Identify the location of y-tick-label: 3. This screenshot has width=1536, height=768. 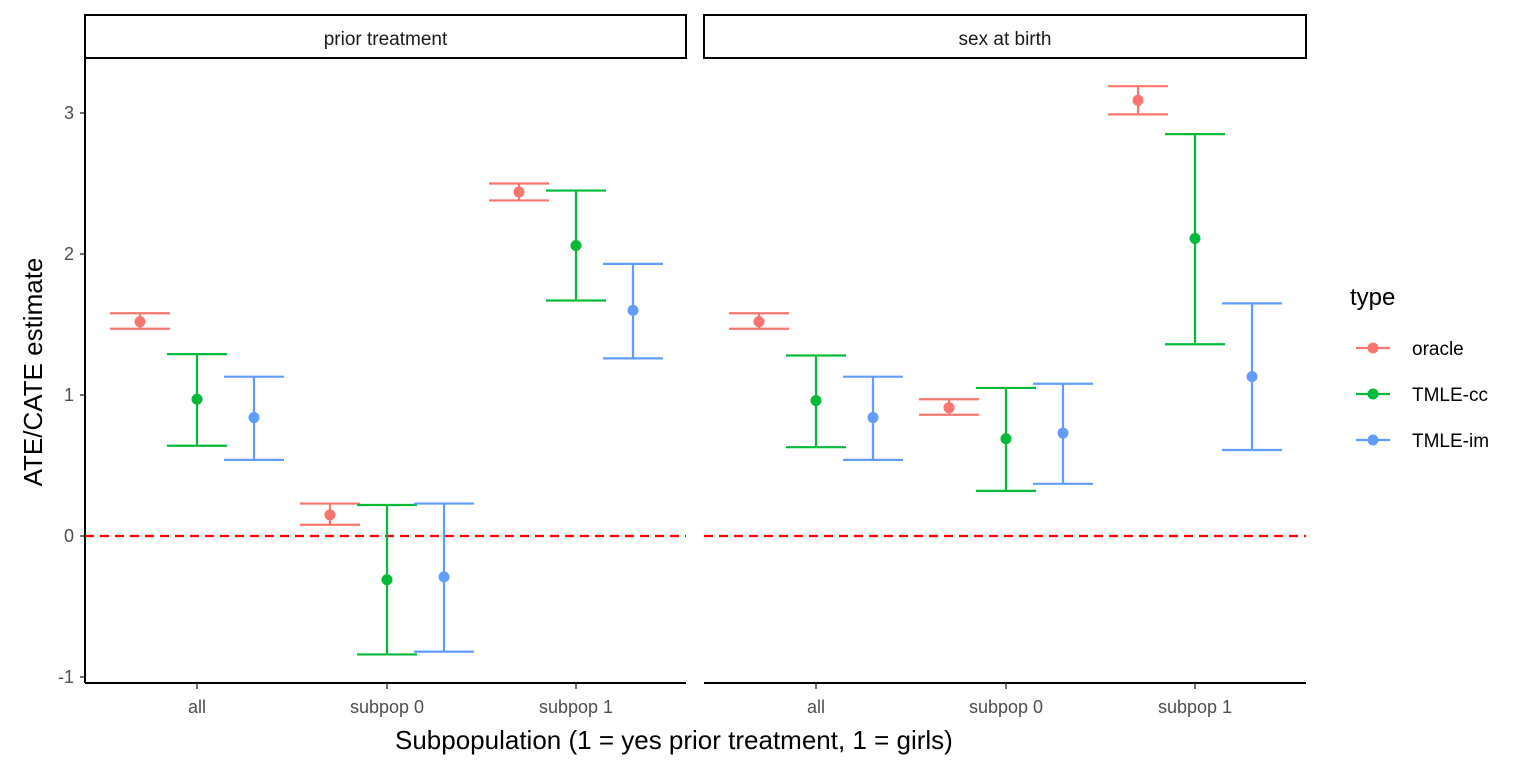
(69, 113).